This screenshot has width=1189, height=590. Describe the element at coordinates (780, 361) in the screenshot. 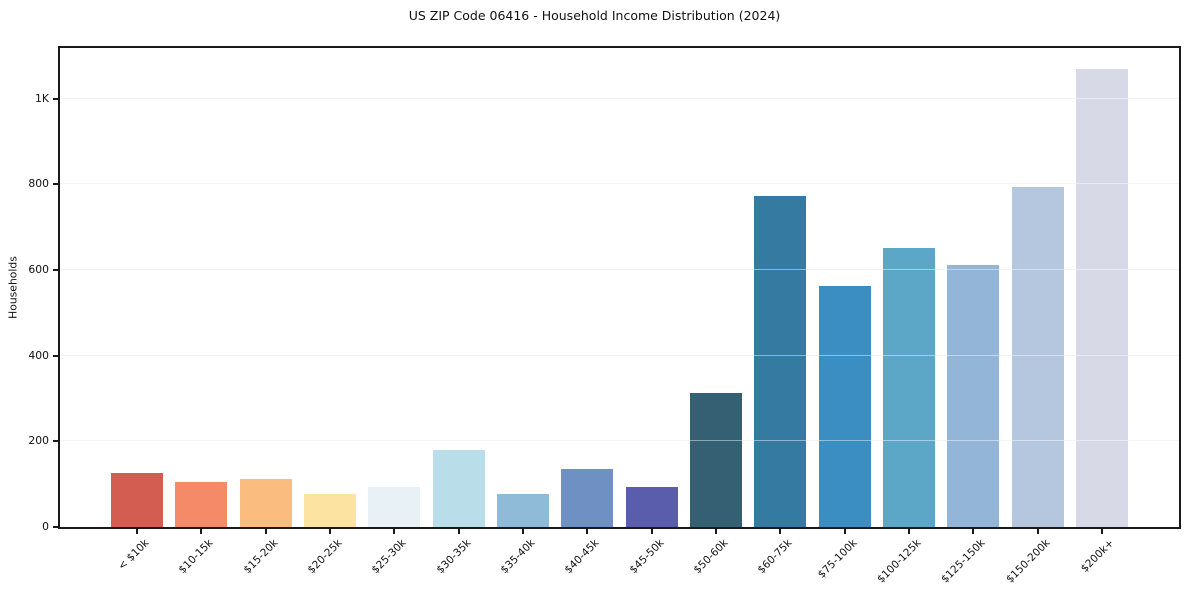

I see `bar-60-75k` at that location.